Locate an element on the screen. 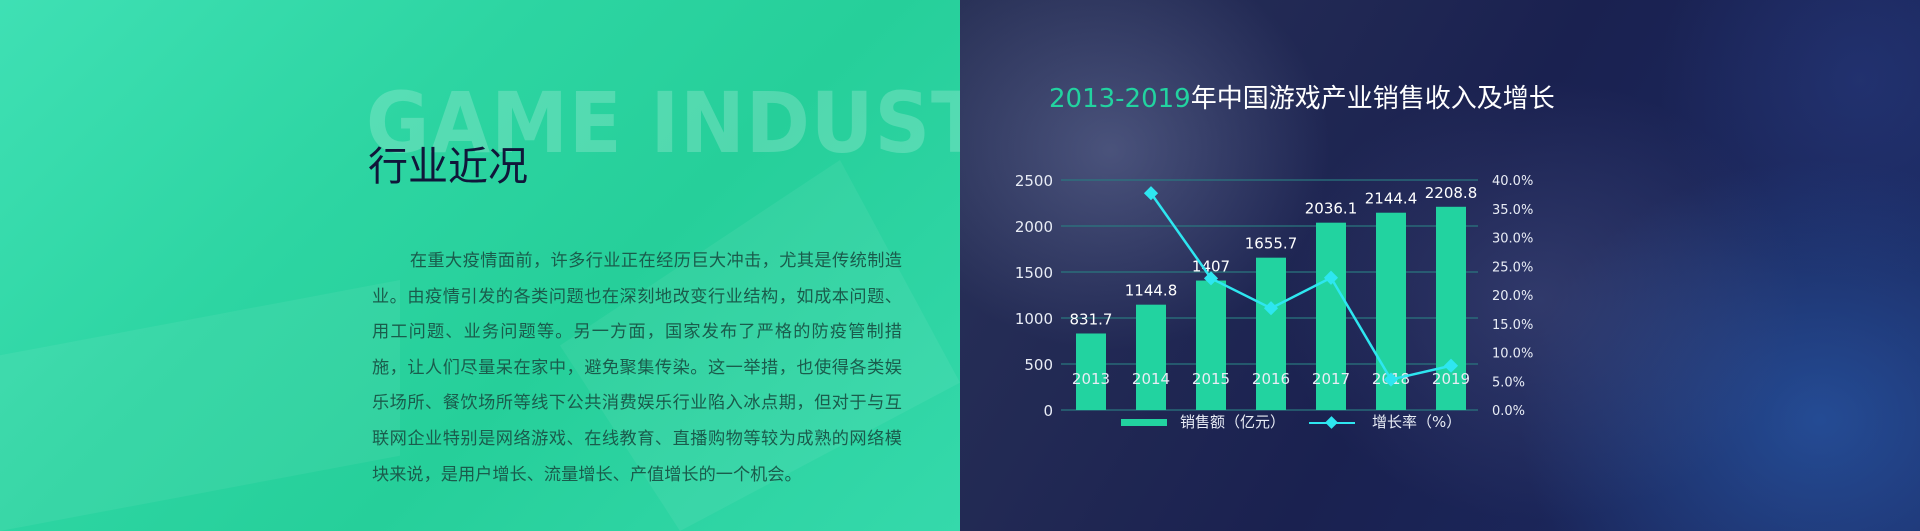 The width and height of the screenshot is (1920, 531). x-tick-label: 2019 is located at coordinates (1451, 379).